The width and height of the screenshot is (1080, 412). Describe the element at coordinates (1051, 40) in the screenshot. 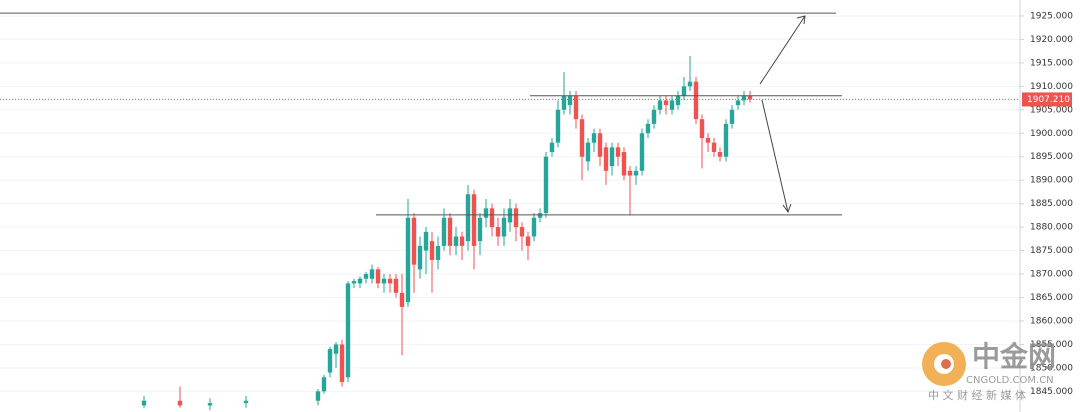

I see `y-tick-label: 1920.000` at that location.